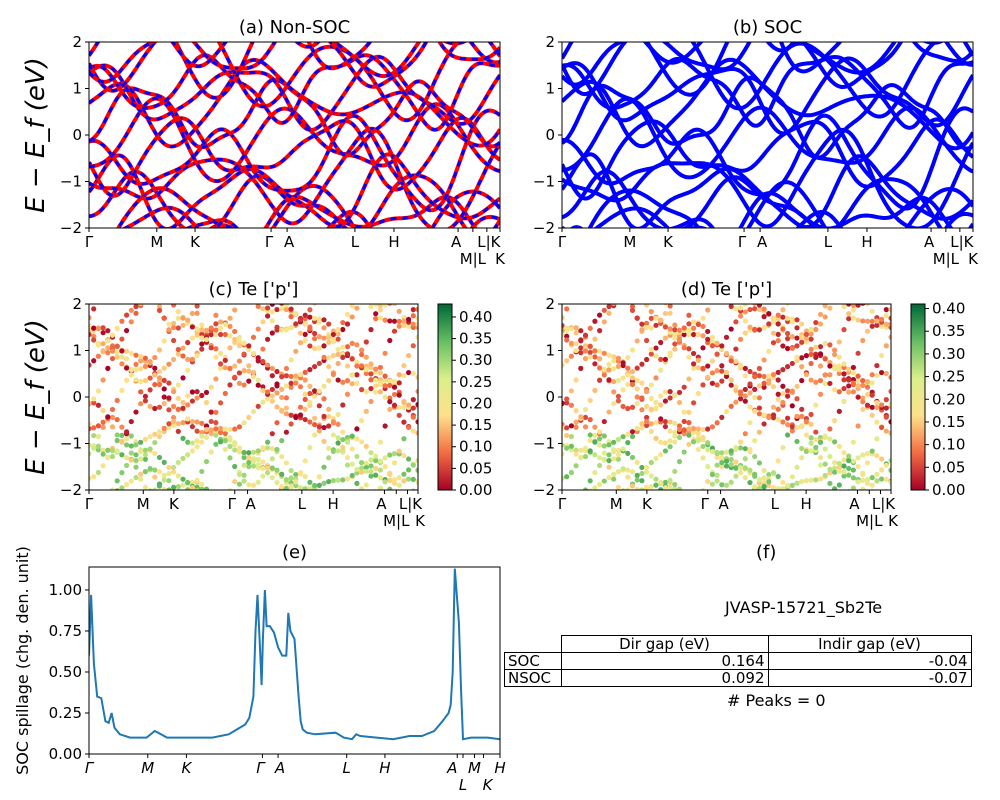  I want to click on band-line, so click(750, 80).